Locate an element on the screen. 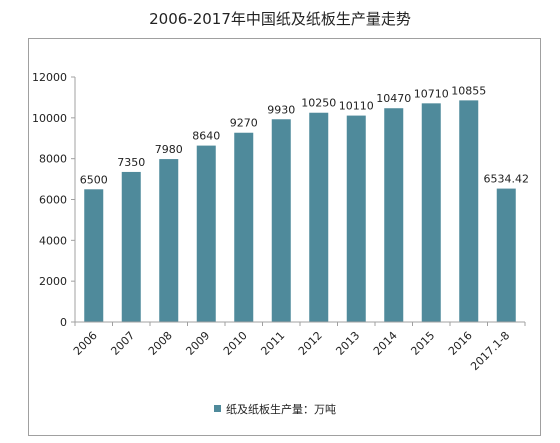  data-label: 10470 is located at coordinates (393, 98).